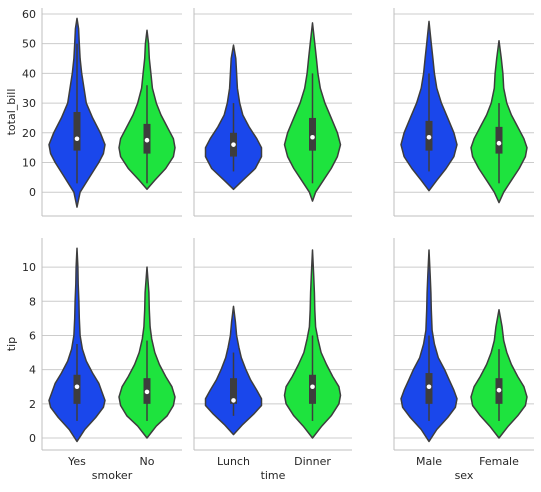 Image resolution: width=541 pixels, height=492 pixels. Describe the element at coordinates (32, 301) in the screenshot. I see `y-tick-label: 8` at that location.